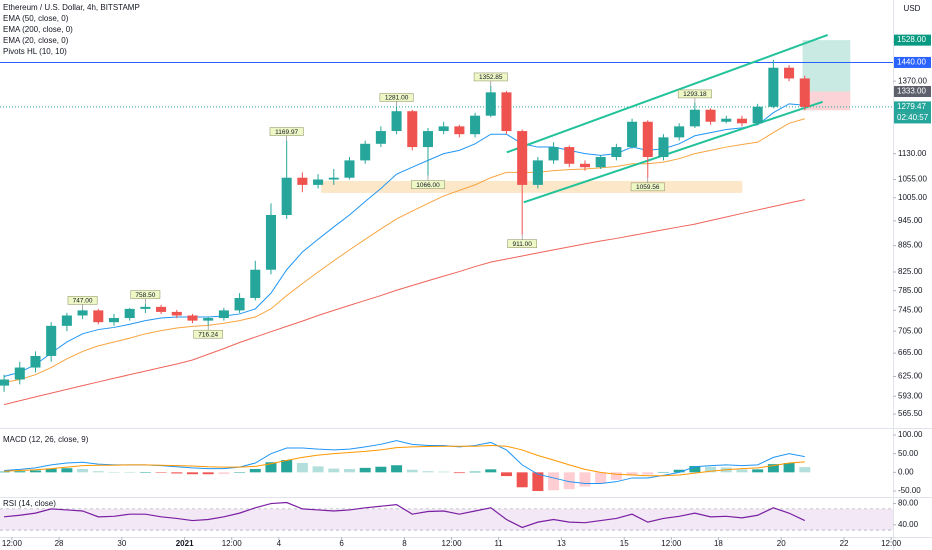  I want to click on price-tag-label: 1528.00, so click(911, 39).